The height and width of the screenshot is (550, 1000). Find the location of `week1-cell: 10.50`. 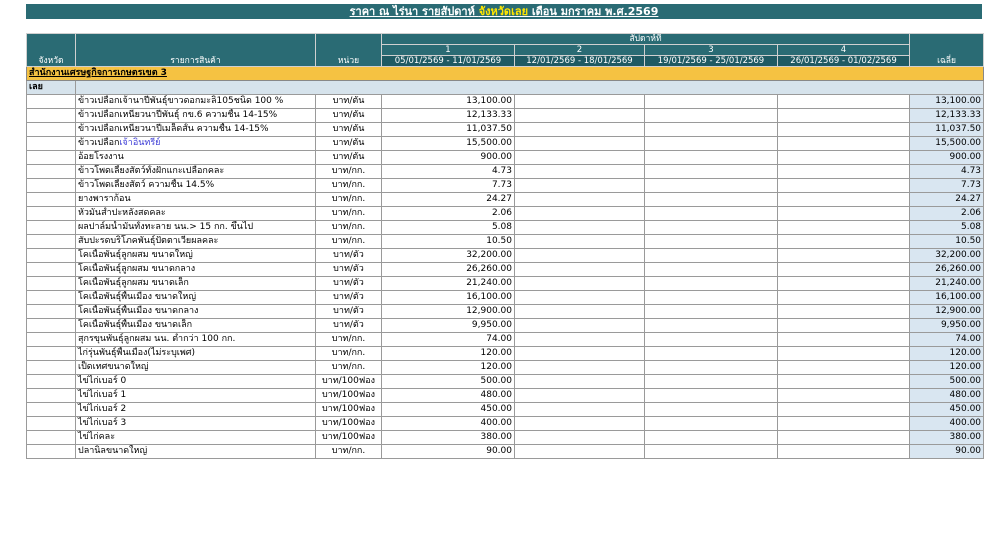

week1-cell: 10.50 is located at coordinates (448, 241).